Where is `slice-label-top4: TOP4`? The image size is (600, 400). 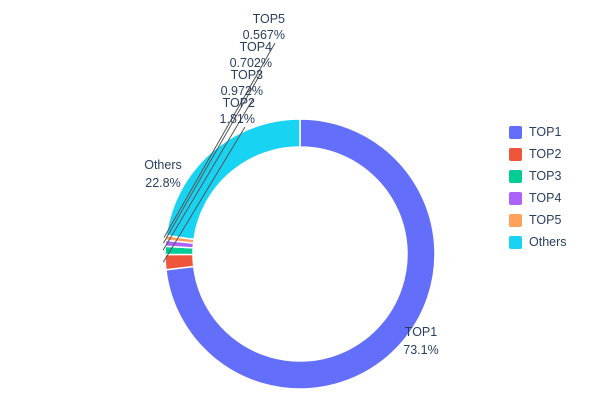
slice-label-top4: TOP4 is located at coordinates (256, 47).